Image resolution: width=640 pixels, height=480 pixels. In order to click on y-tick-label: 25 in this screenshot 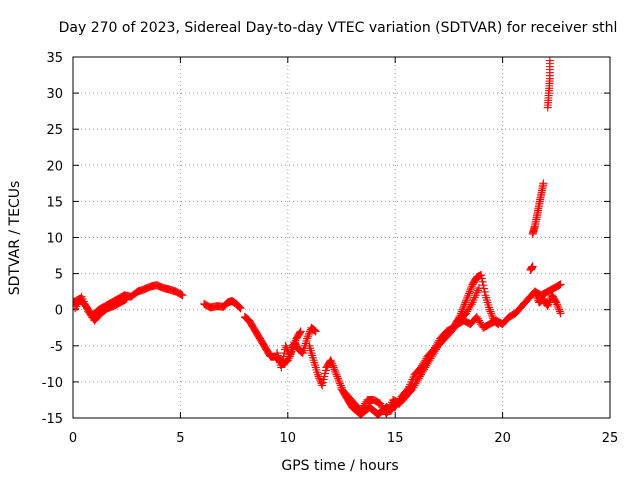, I will do `click(54, 130)`.